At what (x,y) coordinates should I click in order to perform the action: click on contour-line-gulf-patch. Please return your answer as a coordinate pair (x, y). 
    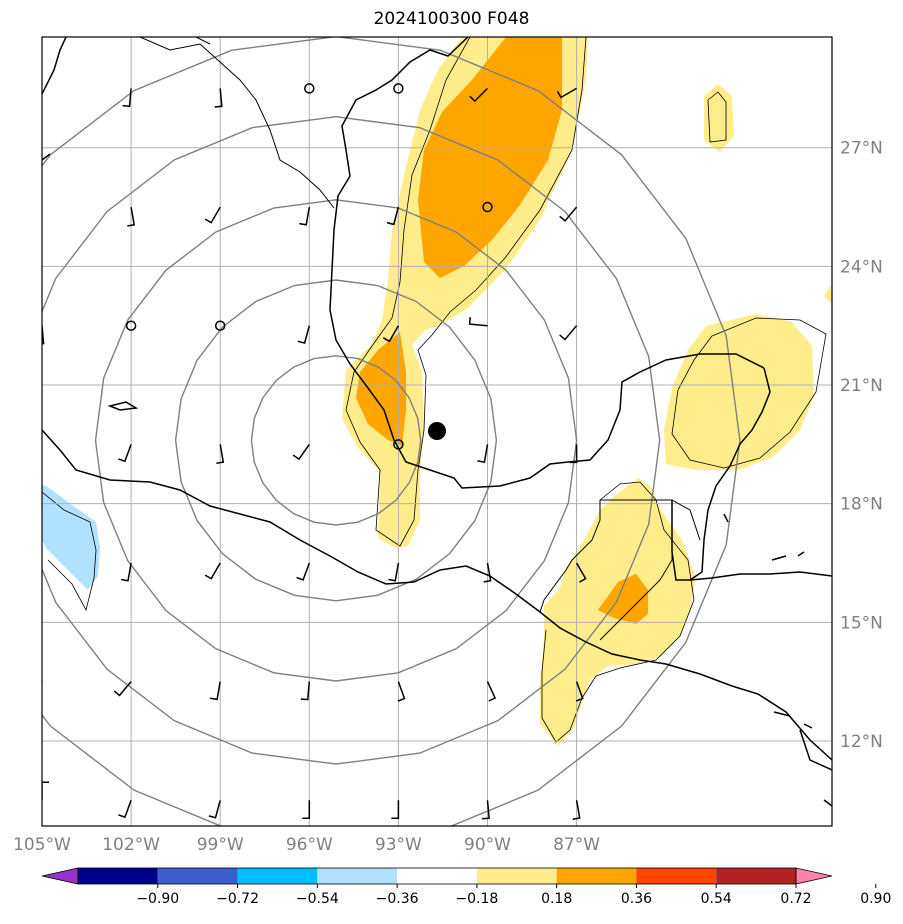
    Looking at the image, I should click on (717, 117).